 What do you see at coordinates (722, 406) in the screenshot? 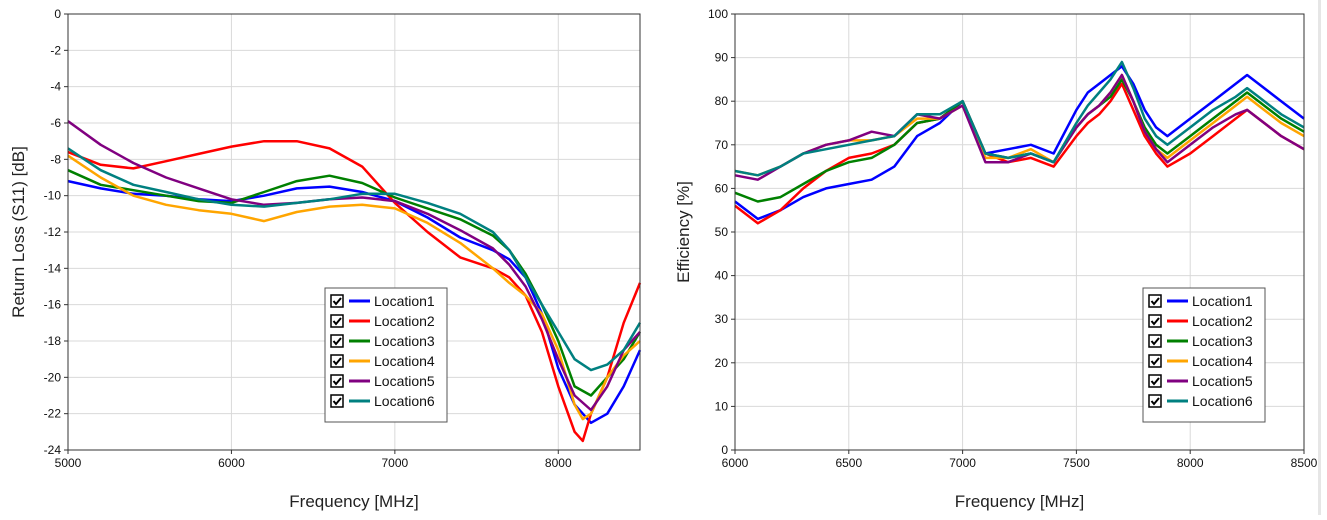
I see `y-tick-label: 10` at bounding box center [722, 406].